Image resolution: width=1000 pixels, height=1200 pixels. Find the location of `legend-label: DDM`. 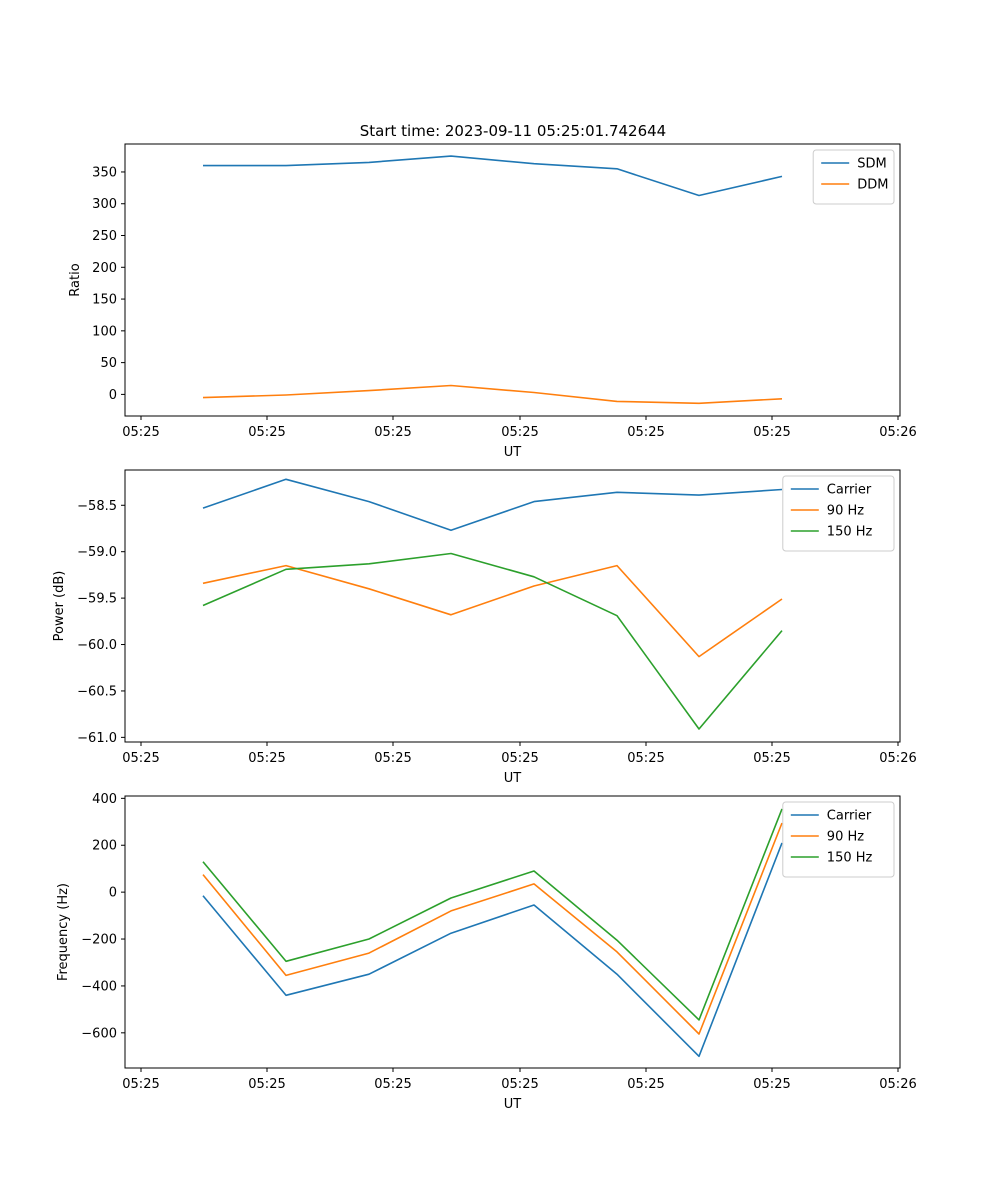

legend-label: DDM is located at coordinates (872, 185).